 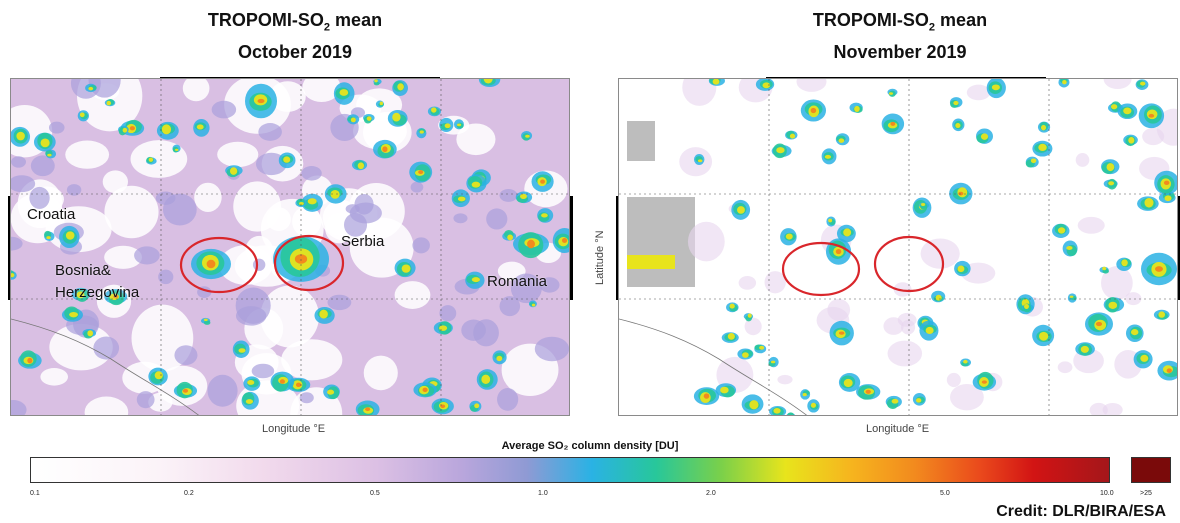 What do you see at coordinates (600, 257) in the screenshot?
I see `right-y-axis-label: Latitude °N` at bounding box center [600, 257].